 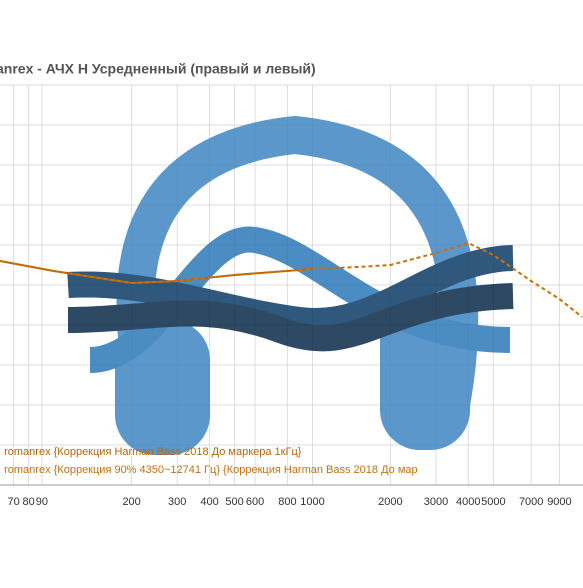 What do you see at coordinates (287, 502) in the screenshot?
I see `x-tick-label: 800` at bounding box center [287, 502].